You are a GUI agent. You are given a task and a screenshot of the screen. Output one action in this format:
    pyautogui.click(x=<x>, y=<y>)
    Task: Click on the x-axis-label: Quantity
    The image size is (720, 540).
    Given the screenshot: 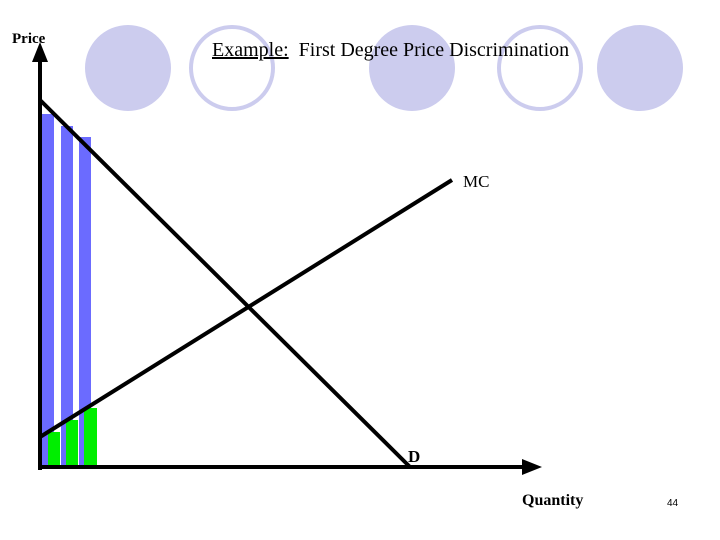 What is the action you would take?
    pyautogui.click(x=552, y=500)
    